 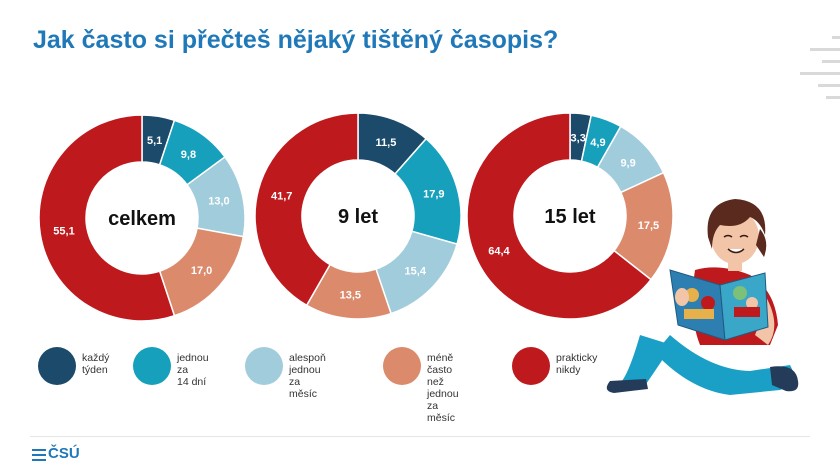 I want to click on slice-value-label: 55,1, so click(x=63, y=232).